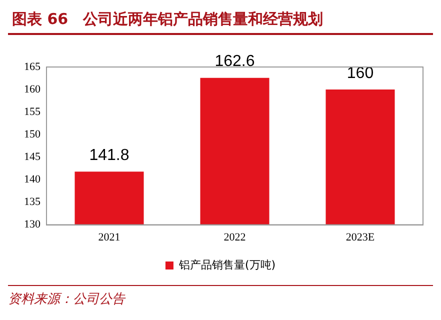 This screenshot has height=320, width=441. Describe the element at coordinates (109, 155) in the screenshot. I see `data-label: 141.8` at that location.